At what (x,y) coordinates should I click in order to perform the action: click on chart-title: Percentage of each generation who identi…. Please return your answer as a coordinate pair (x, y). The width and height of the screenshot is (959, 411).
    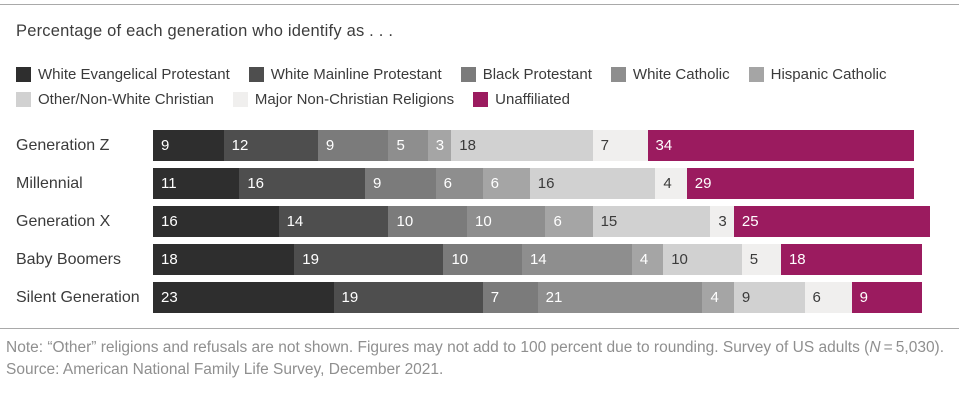
    Looking at the image, I should click on (205, 31).